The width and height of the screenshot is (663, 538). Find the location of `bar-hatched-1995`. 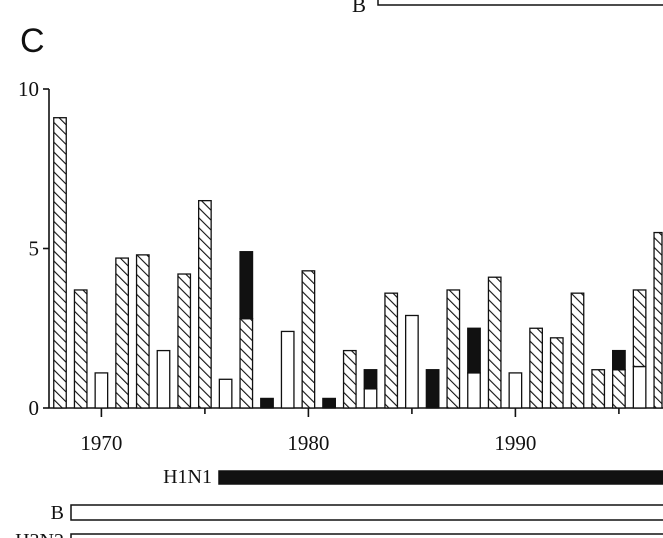

bar-hatched-1995 is located at coordinates (619, 389).